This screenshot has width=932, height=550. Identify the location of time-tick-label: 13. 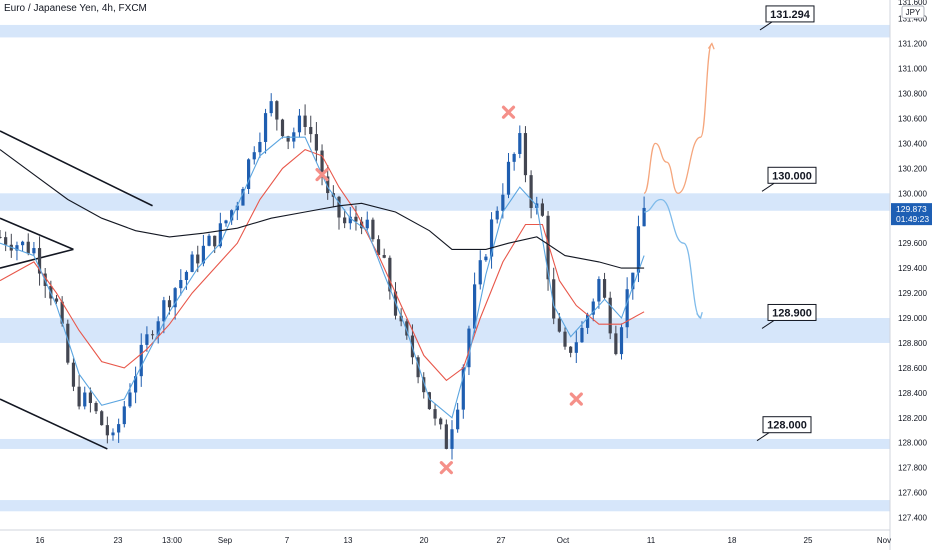
(348, 540).